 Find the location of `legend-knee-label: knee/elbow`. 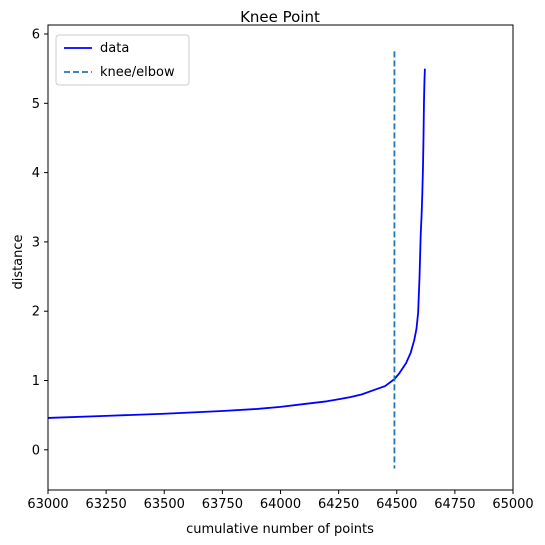

legend-knee-label: knee/elbow is located at coordinates (137, 72).